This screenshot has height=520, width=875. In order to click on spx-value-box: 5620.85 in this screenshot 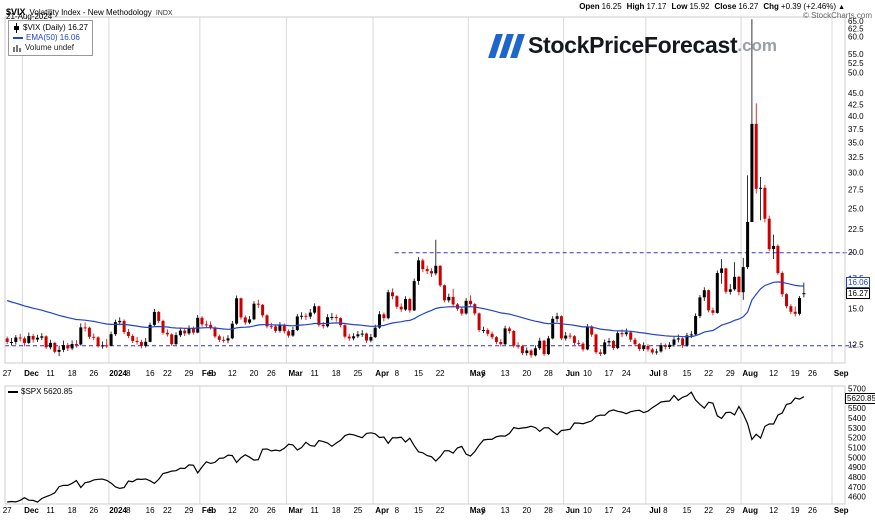, I will do `click(860, 398)`.